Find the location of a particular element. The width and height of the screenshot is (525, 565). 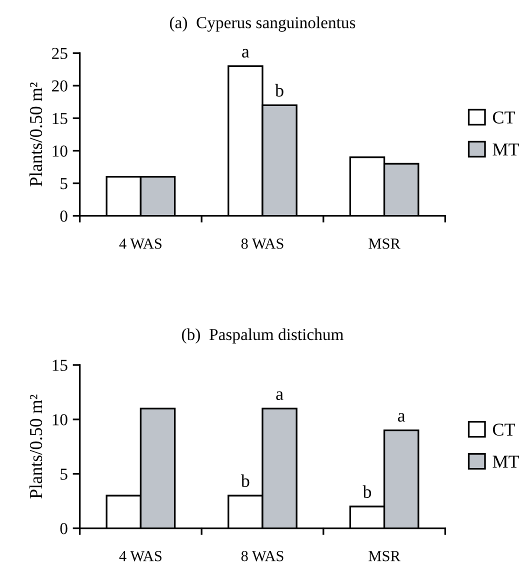

y-tick-label: 25 is located at coordinates (60, 54).